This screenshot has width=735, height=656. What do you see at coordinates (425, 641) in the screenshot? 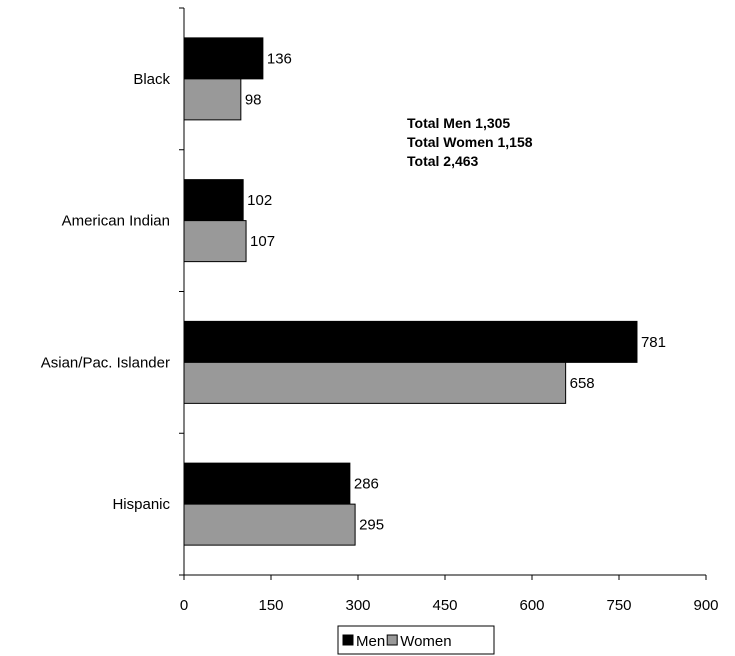
I see `legend-label-women: Women` at bounding box center [425, 641].